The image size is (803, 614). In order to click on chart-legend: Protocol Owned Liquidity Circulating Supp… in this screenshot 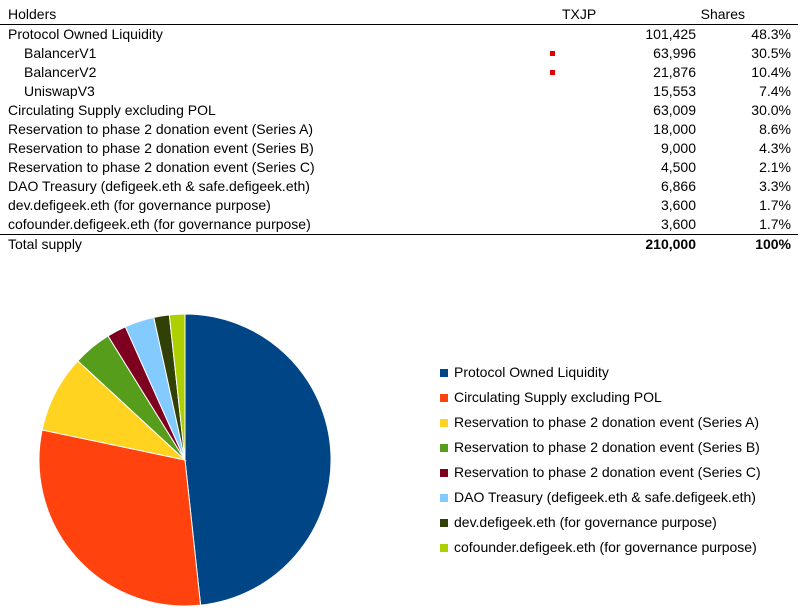, I will do `click(600, 460)`.